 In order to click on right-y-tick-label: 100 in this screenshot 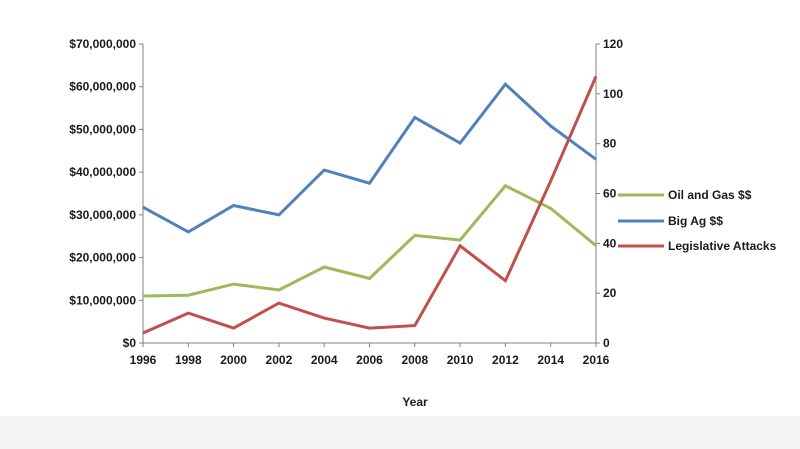, I will do `click(613, 94)`.